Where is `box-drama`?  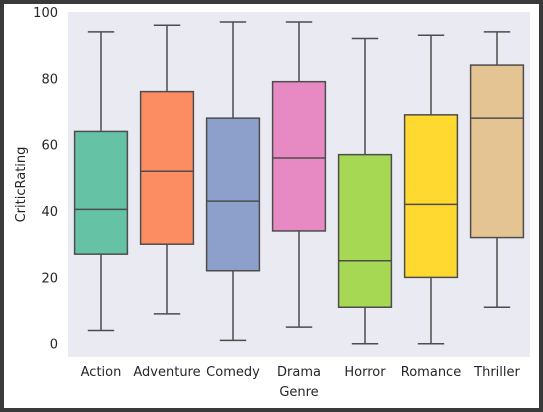
box-drama is located at coordinates (299, 174).